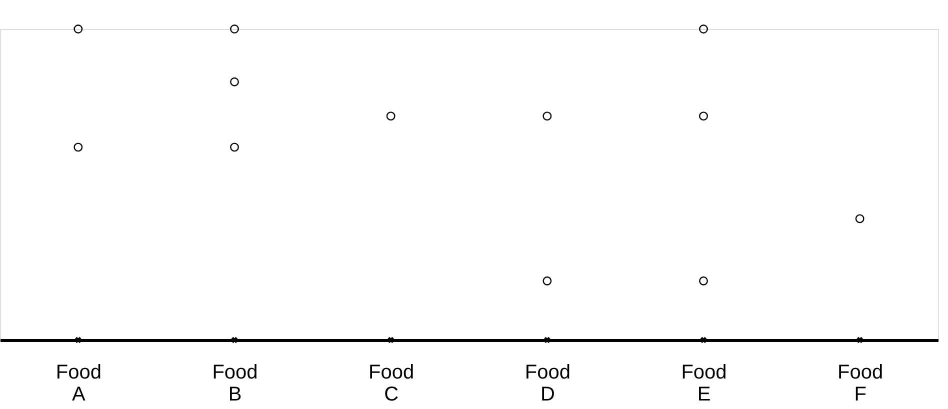 This screenshot has height=409, width=948. What do you see at coordinates (704, 384) in the screenshot?
I see `x-tick-label: Food E` at bounding box center [704, 384].